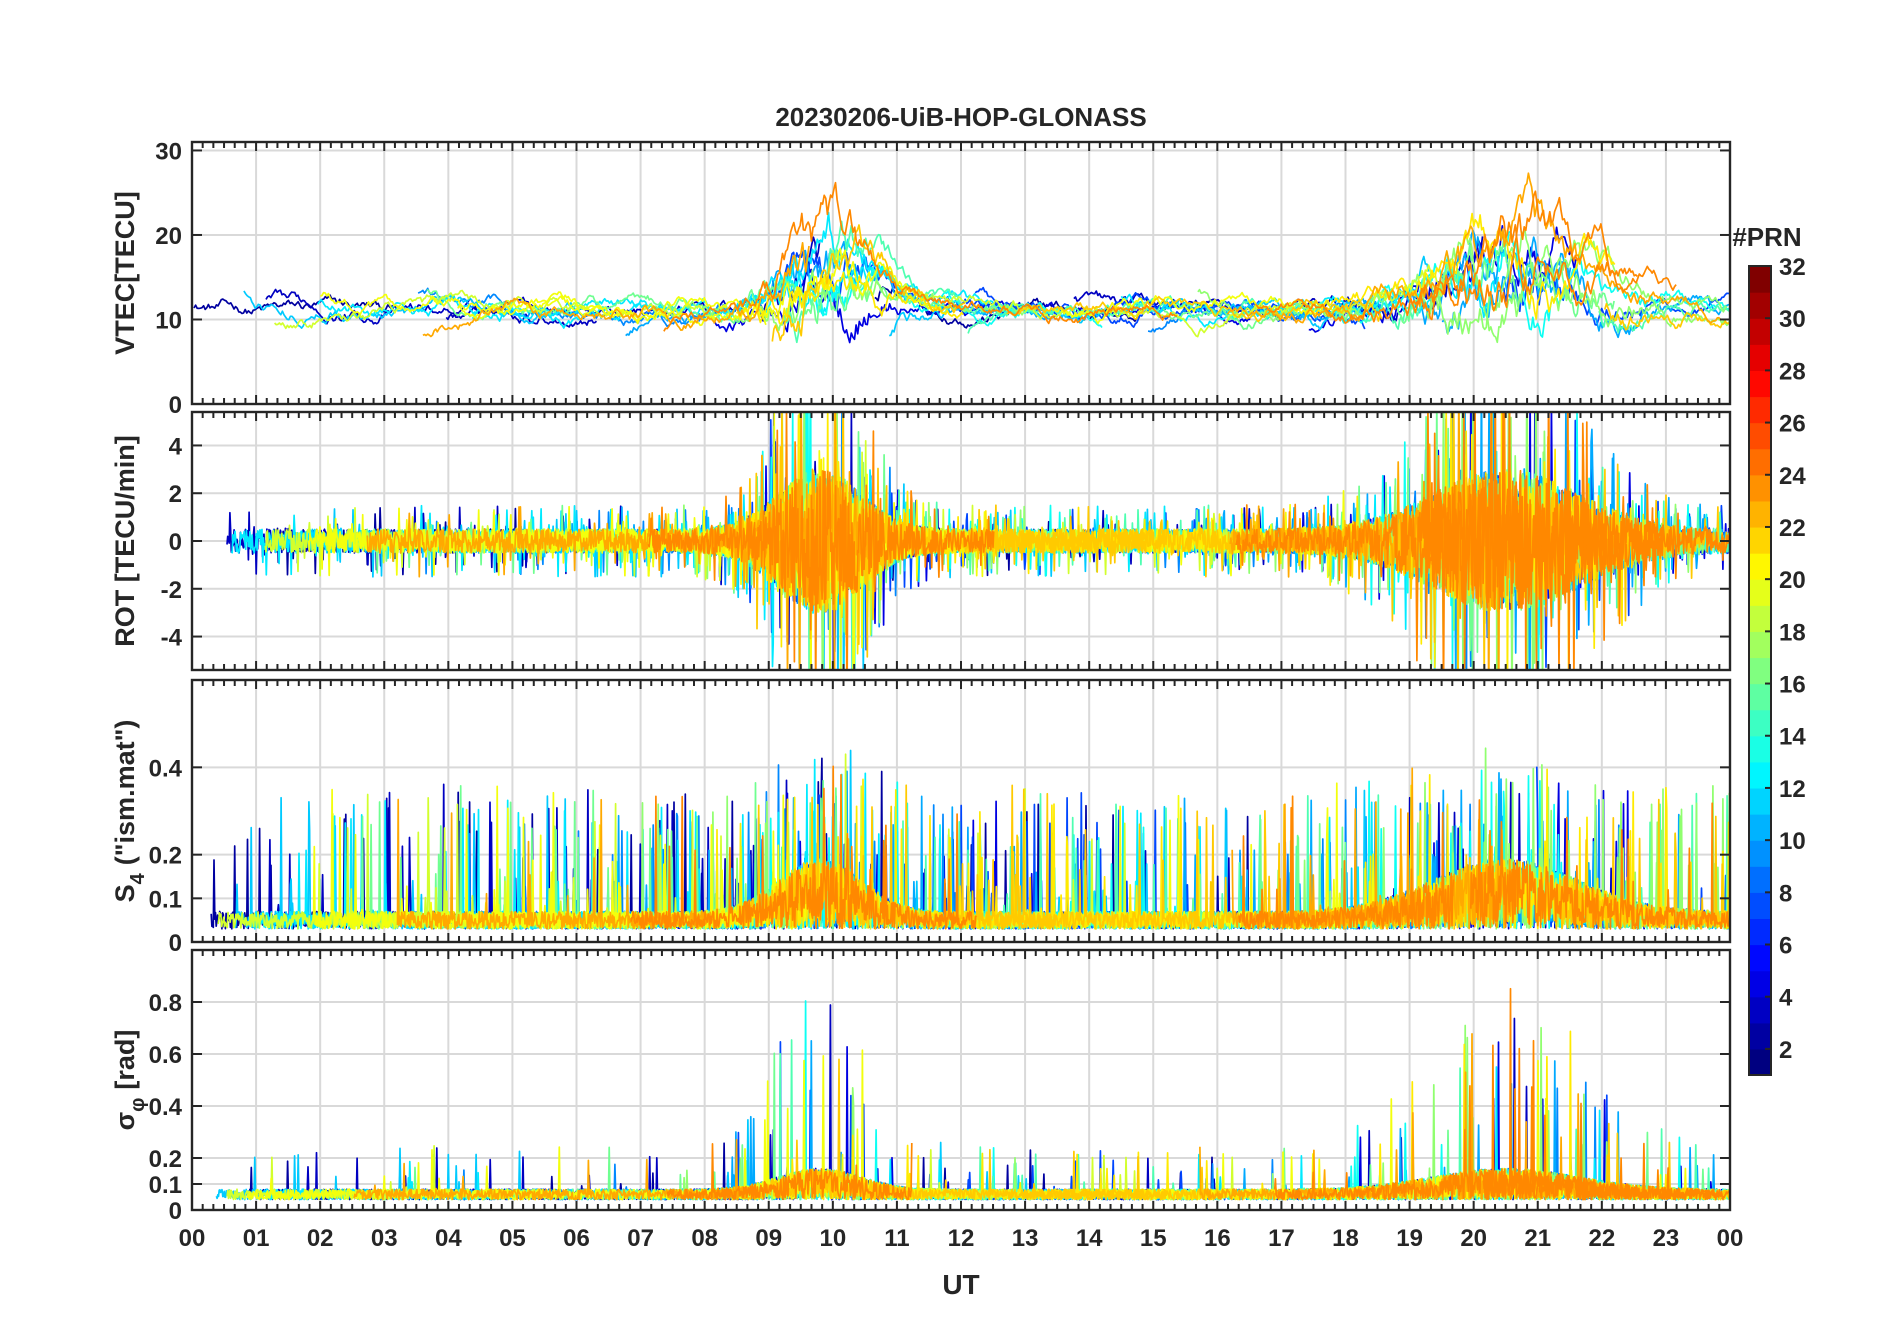 The width and height of the screenshot is (1902, 1330). Describe the element at coordinates (384, 1238) in the screenshot. I see `x-tick-label: 03` at that location.